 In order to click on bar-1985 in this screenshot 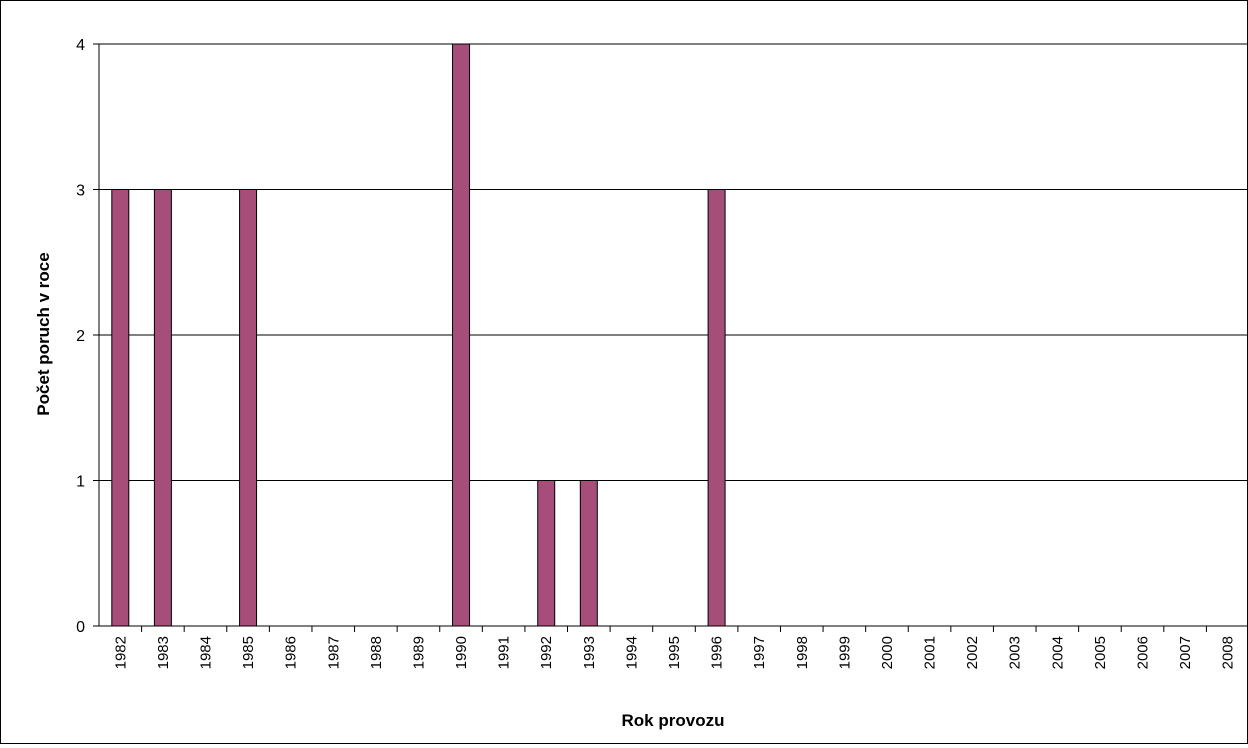, I will do `click(248, 408)`.